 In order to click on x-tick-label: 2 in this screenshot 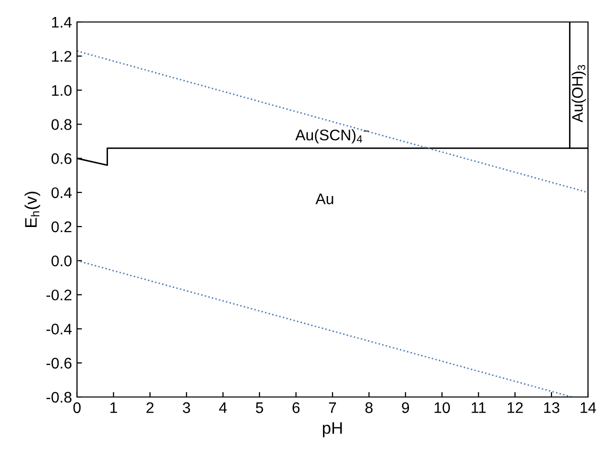, I will do `click(150, 407)`.